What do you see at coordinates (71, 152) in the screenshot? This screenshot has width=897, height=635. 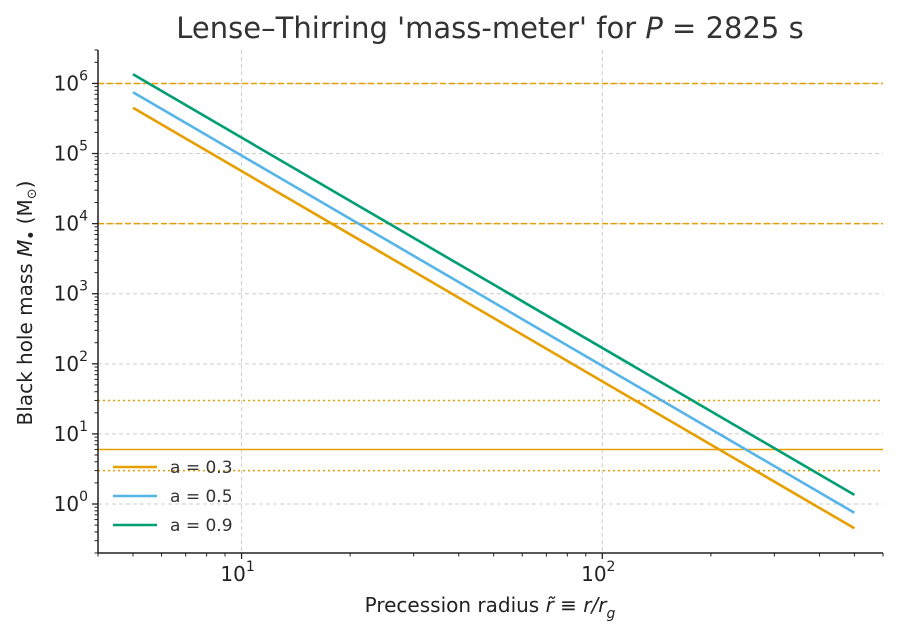 I see `y-tick-label: 10⁵` at bounding box center [71, 152].